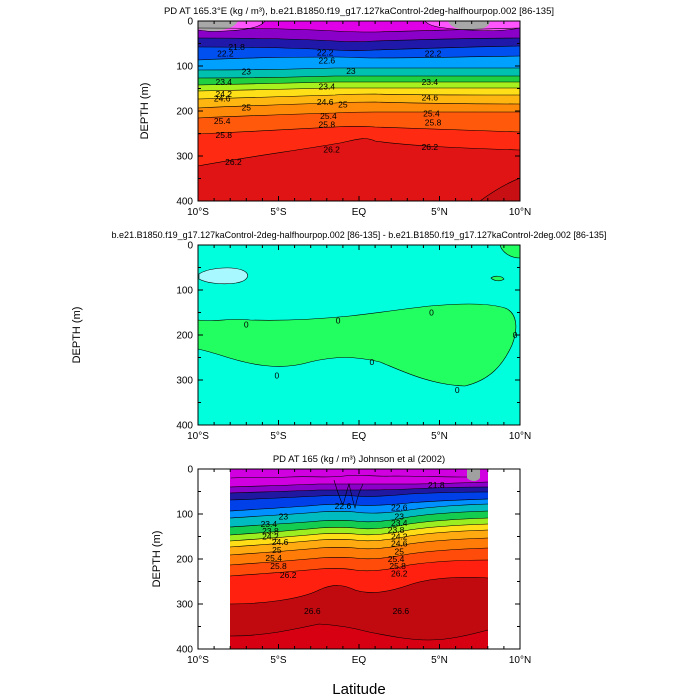  I want to click on panel-2-positive-corner, so click(509, 252).